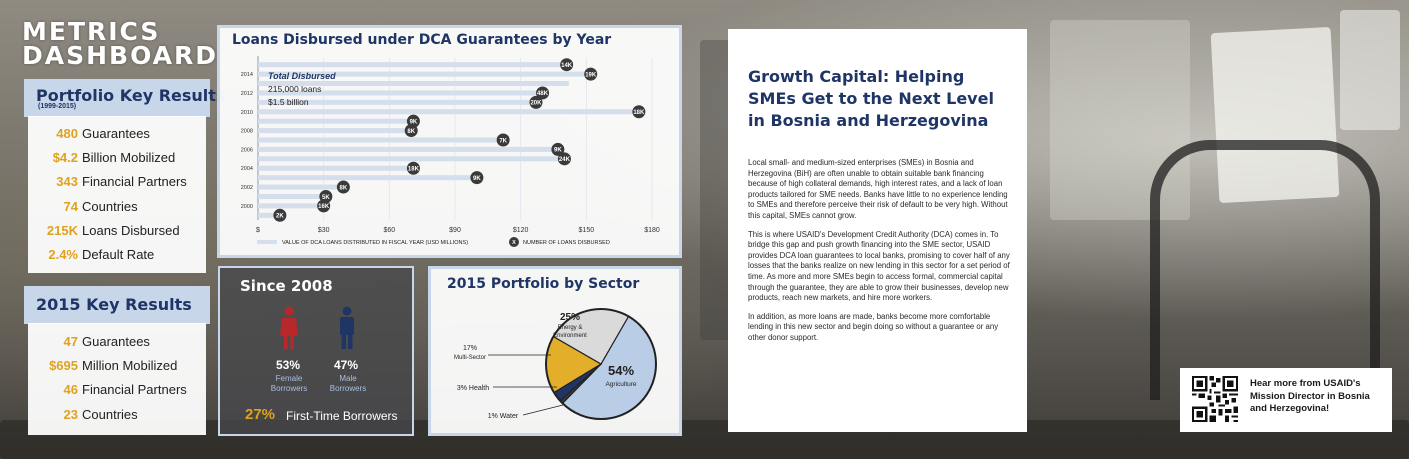 This screenshot has width=1409, height=459. Describe the element at coordinates (411, 159) in the screenshot. I see `bar-2005` at that location.